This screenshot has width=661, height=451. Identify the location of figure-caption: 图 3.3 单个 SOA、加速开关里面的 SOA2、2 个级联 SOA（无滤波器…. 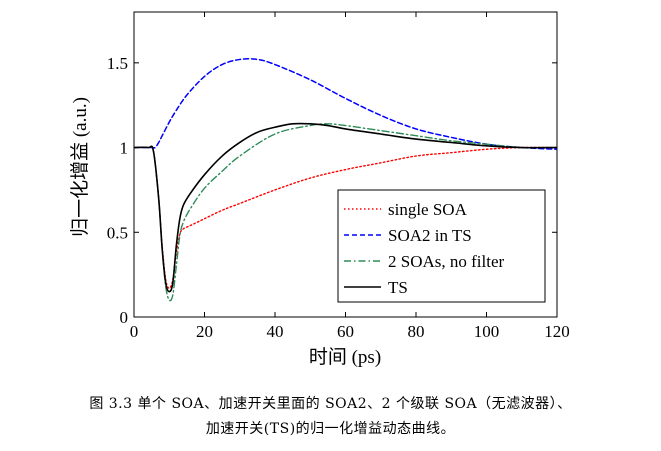
(330, 417).